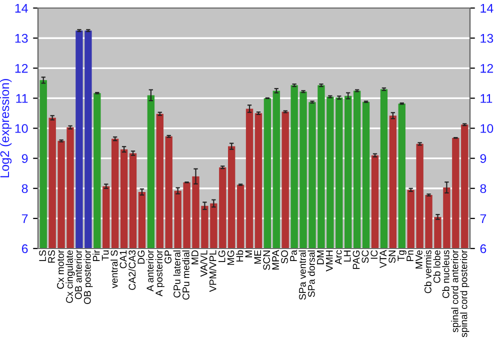 Image resolution: width=500 pixels, height=350 pixels. I want to click on x-tick-label: ventral S, so click(114, 269).